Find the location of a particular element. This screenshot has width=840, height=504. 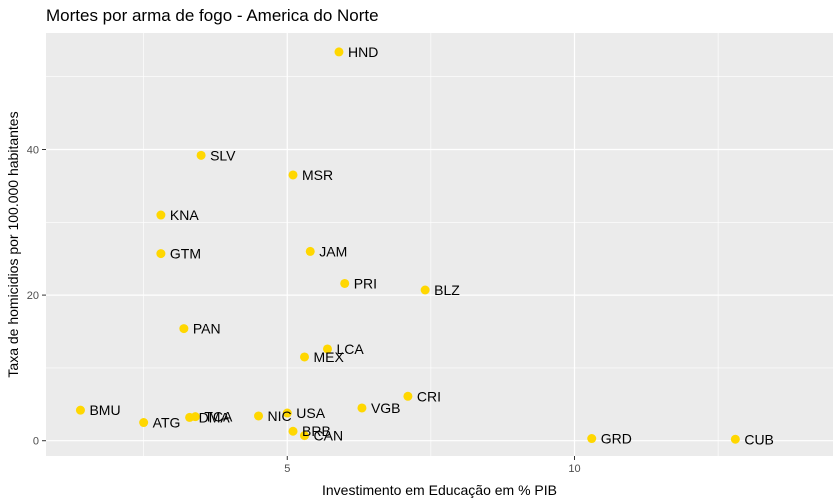

point-label-kna: KNA is located at coordinates (184, 215).